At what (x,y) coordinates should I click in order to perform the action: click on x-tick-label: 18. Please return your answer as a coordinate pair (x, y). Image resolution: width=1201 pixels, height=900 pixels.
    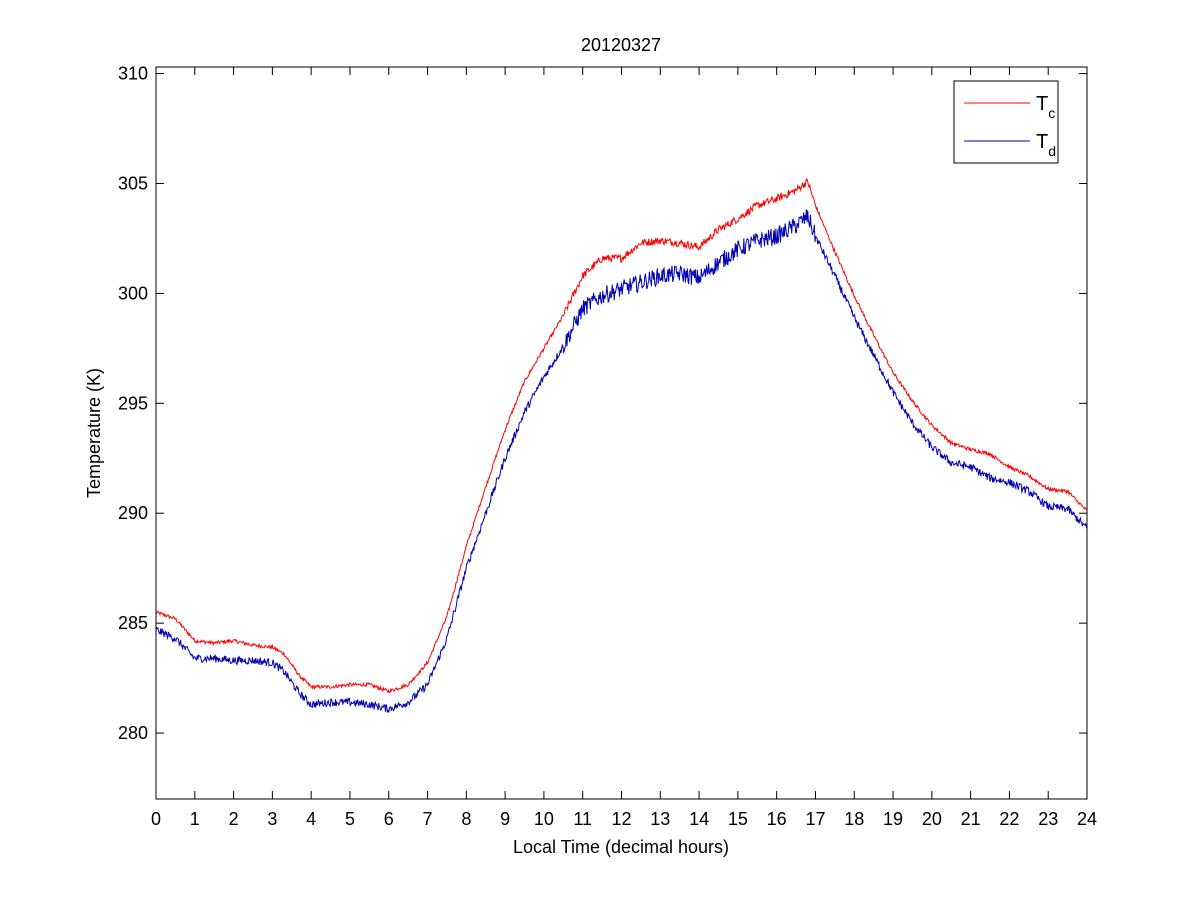
    Looking at the image, I should click on (854, 819).